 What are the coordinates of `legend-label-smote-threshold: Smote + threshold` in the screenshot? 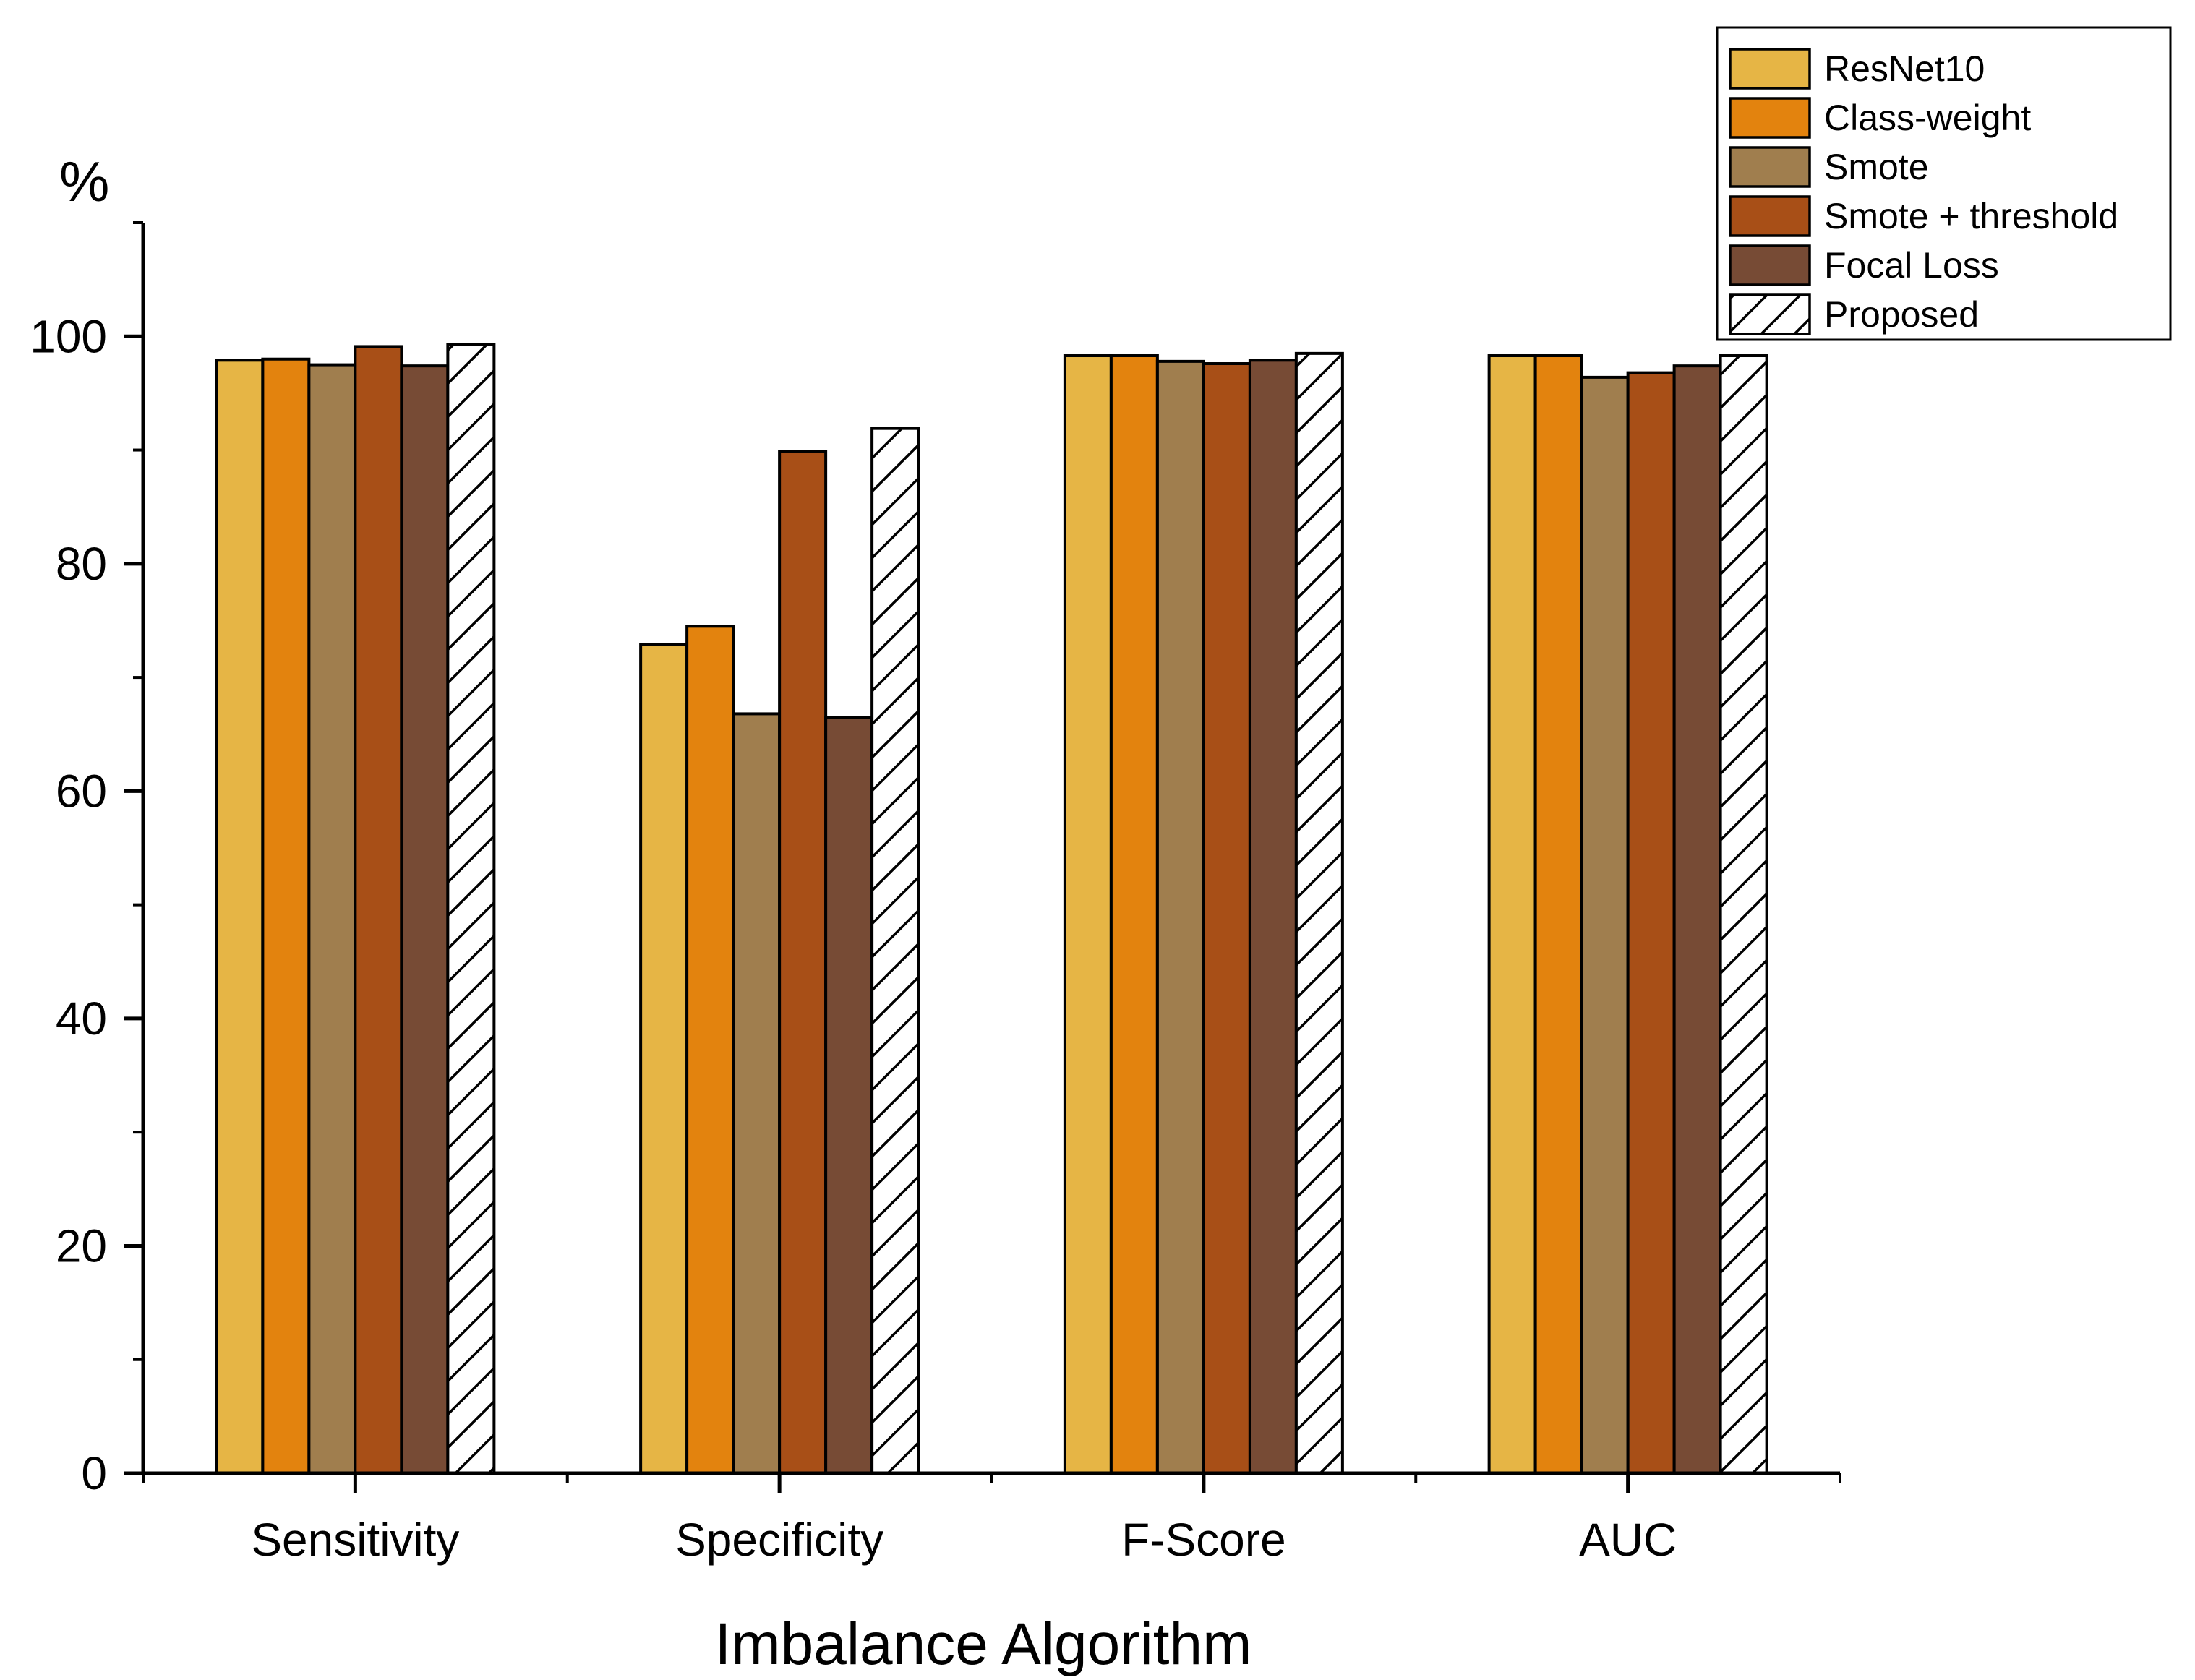 It's located at (1971, 216).